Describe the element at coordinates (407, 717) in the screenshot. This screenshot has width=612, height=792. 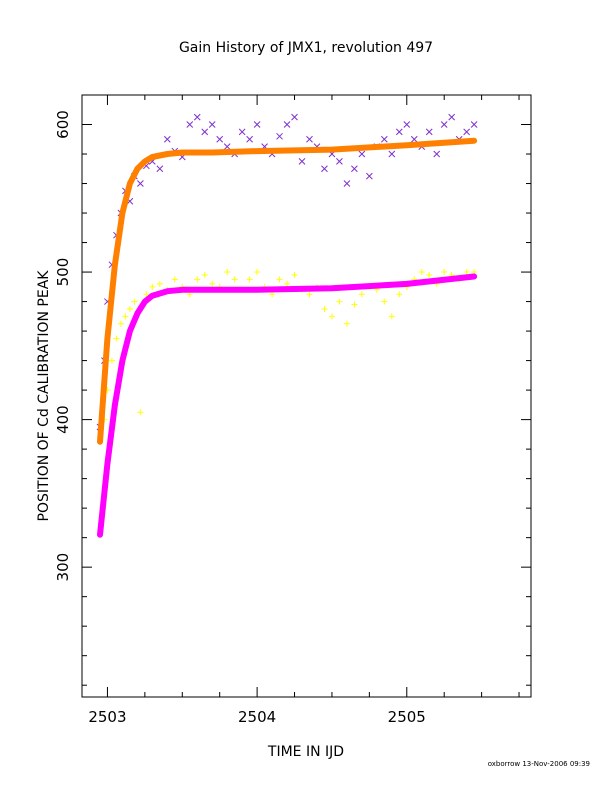
I see `x-tick-label: 2505` at that location.